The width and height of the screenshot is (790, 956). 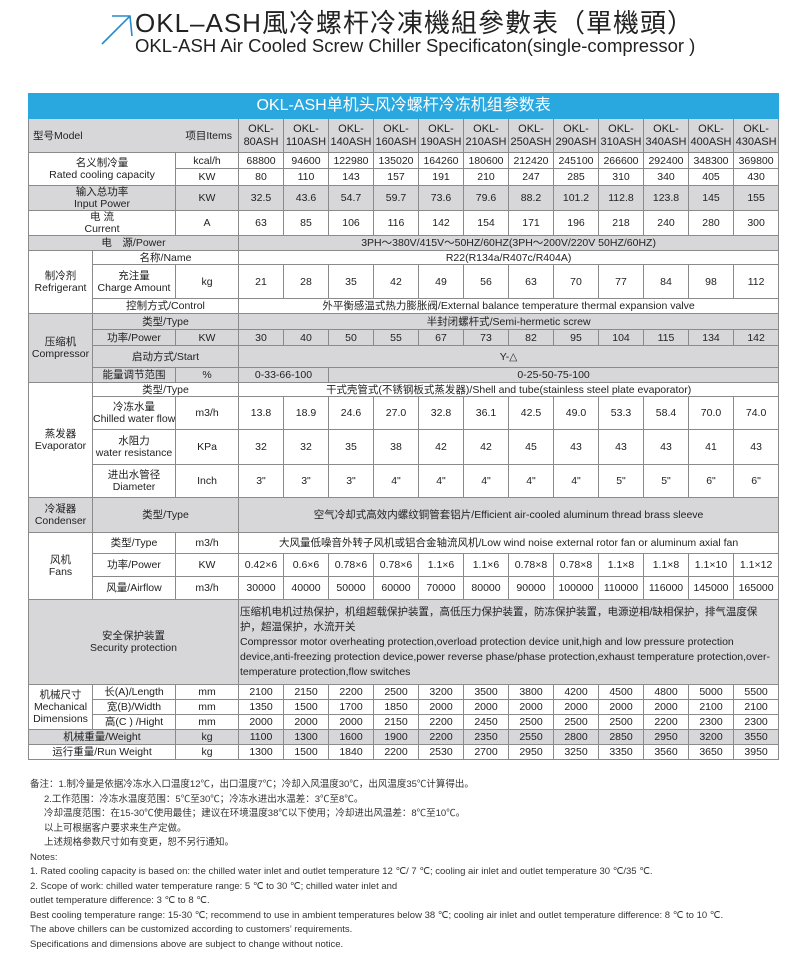 I want to click on value-cell: 13.8, so click(x=261, y=413).